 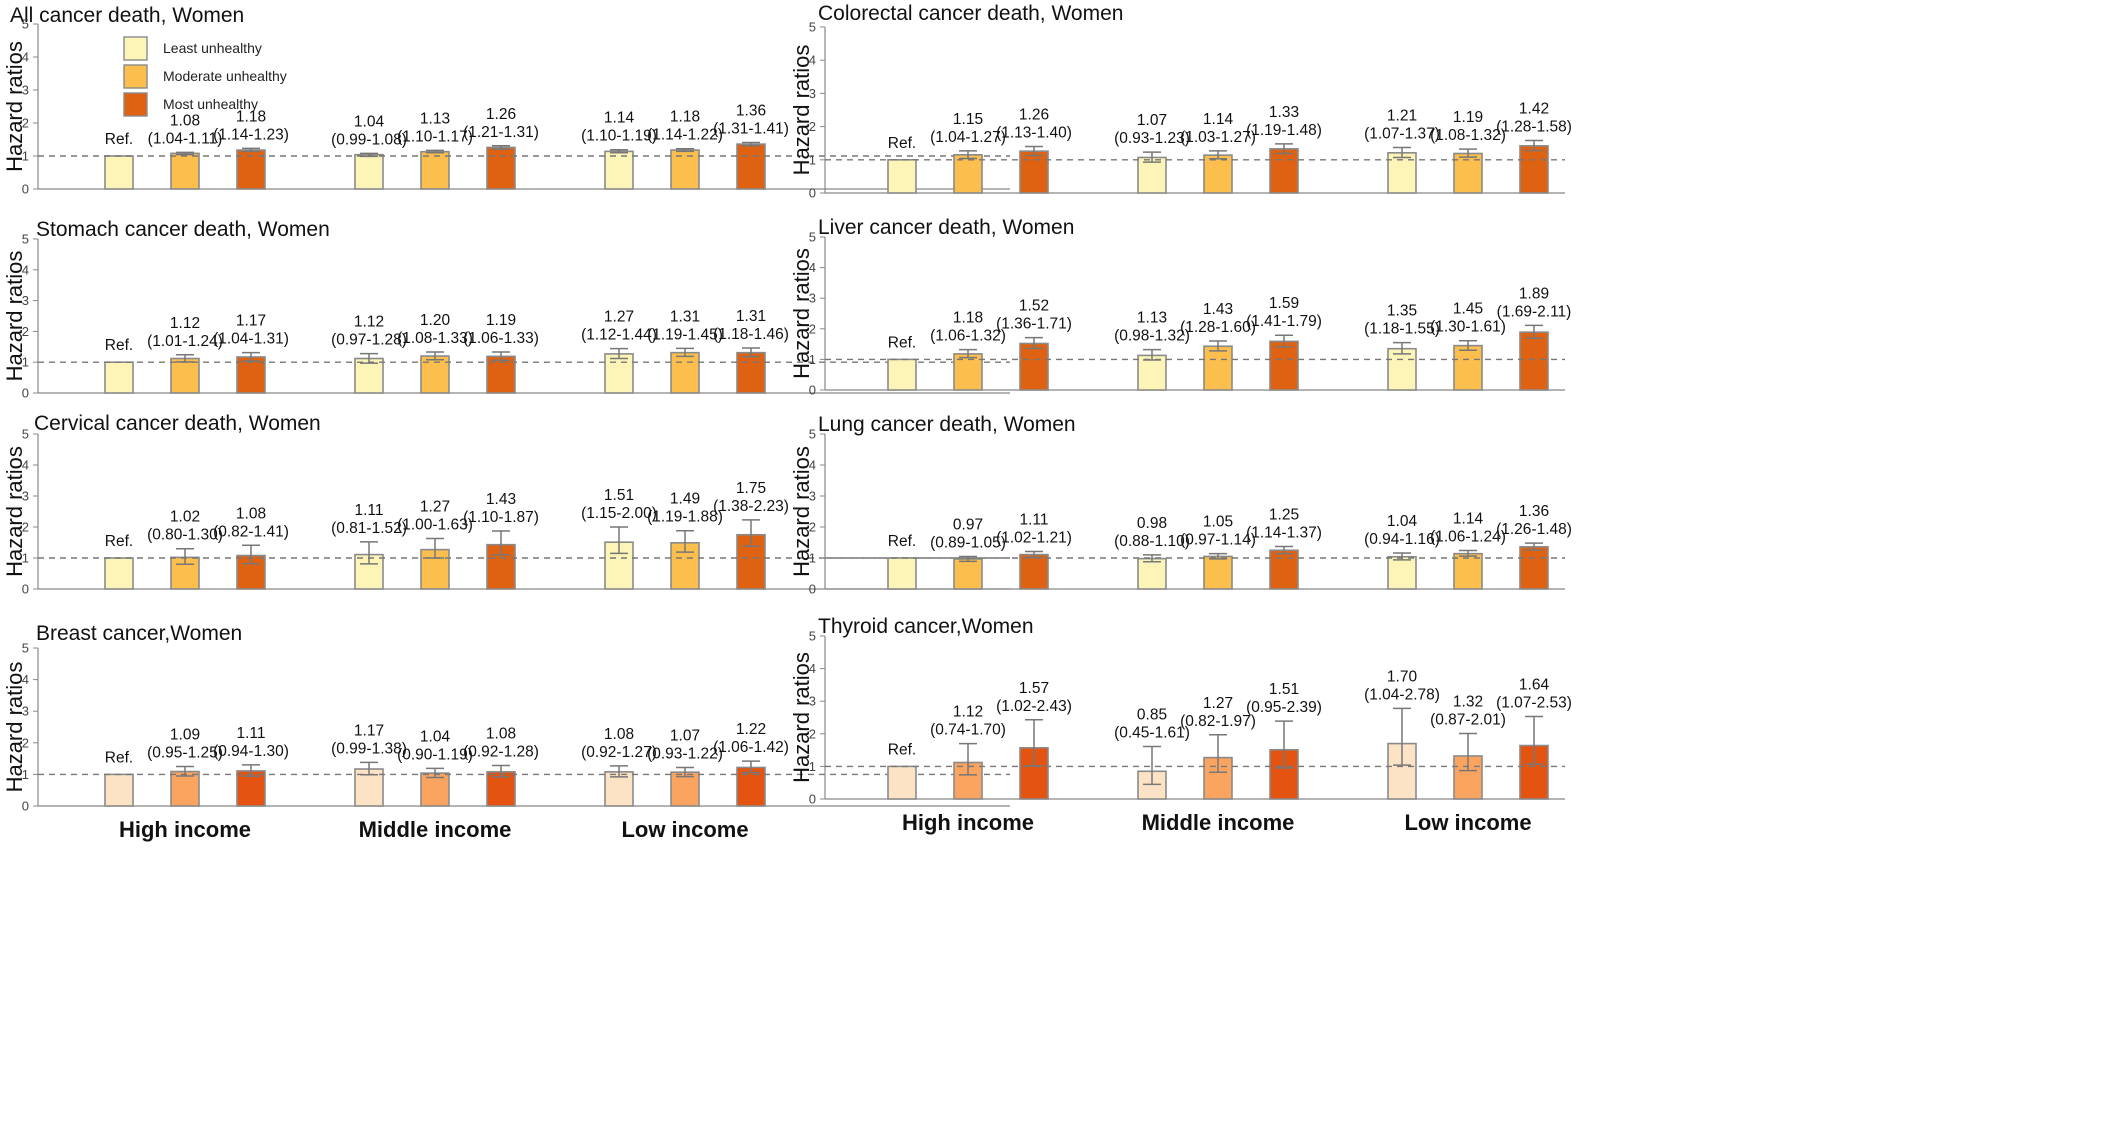 What do you see at coordinates (1218, 318) in the screenshot?
I see `data-label: 1.43 (1.28-1.60)` at bounding box center [1218, 318].